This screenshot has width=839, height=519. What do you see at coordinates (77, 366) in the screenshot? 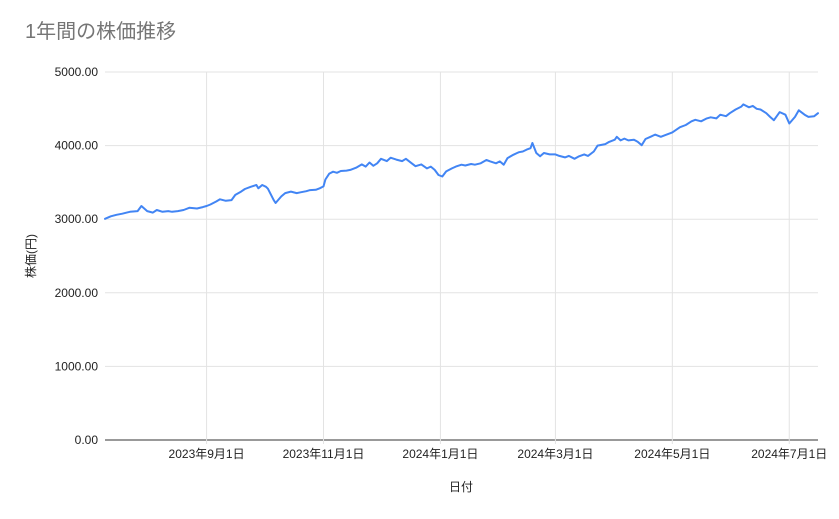
I see `y-tick-label: 1000.00` at bounding box center [77, 366].